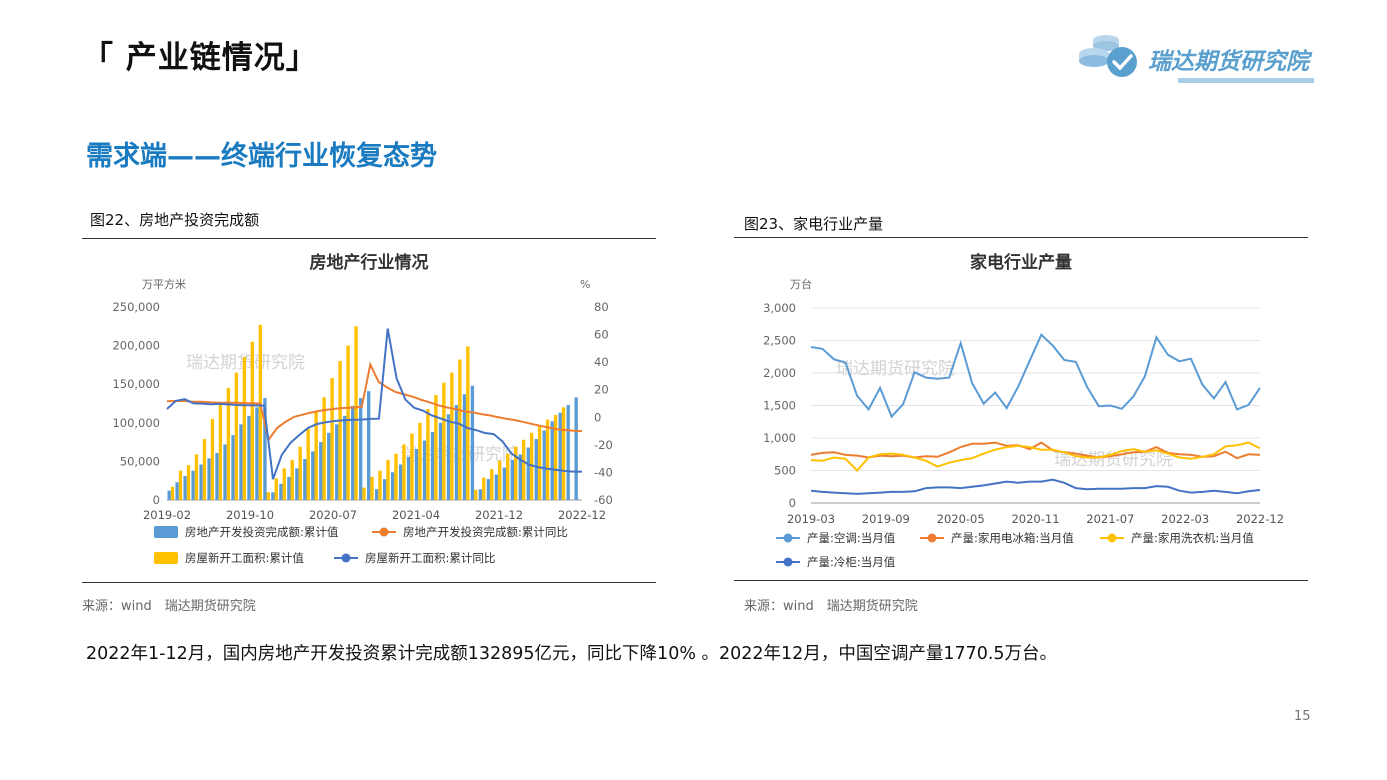  What do you see at coordinates (136, 346) in the screenshot?
I see `y-tick-label: 200,000` at bounding box center [136, 346].